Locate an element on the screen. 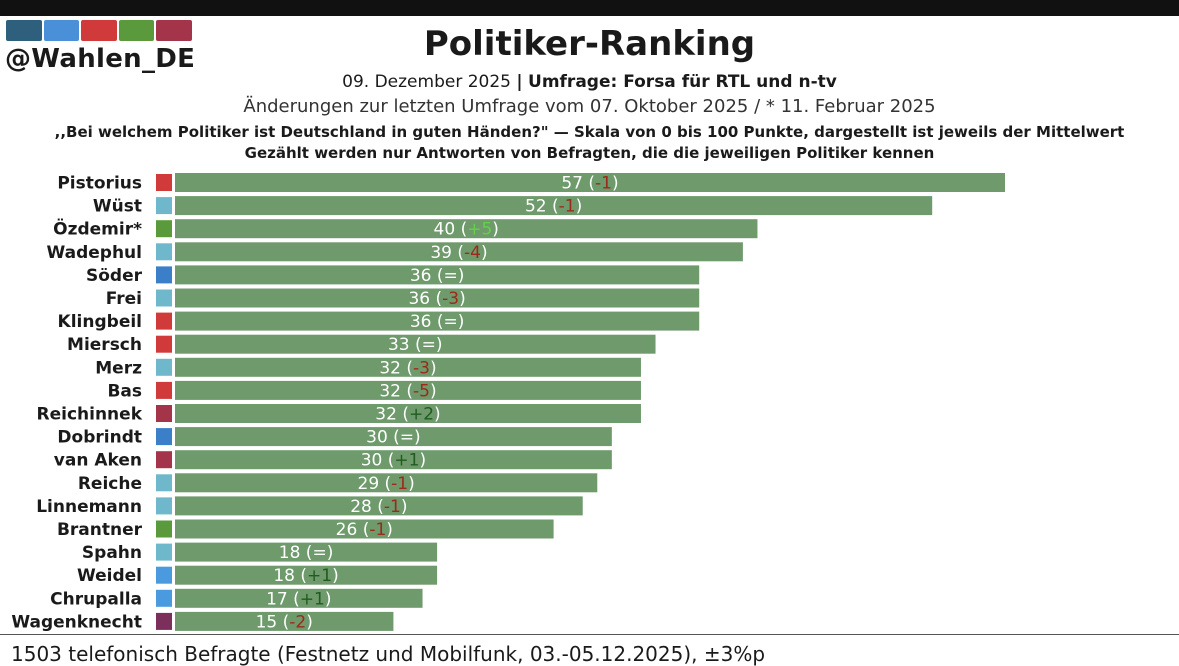 This screenshot has width=1179, height=666. category-label: Merz is located at coordinates (118, 368).